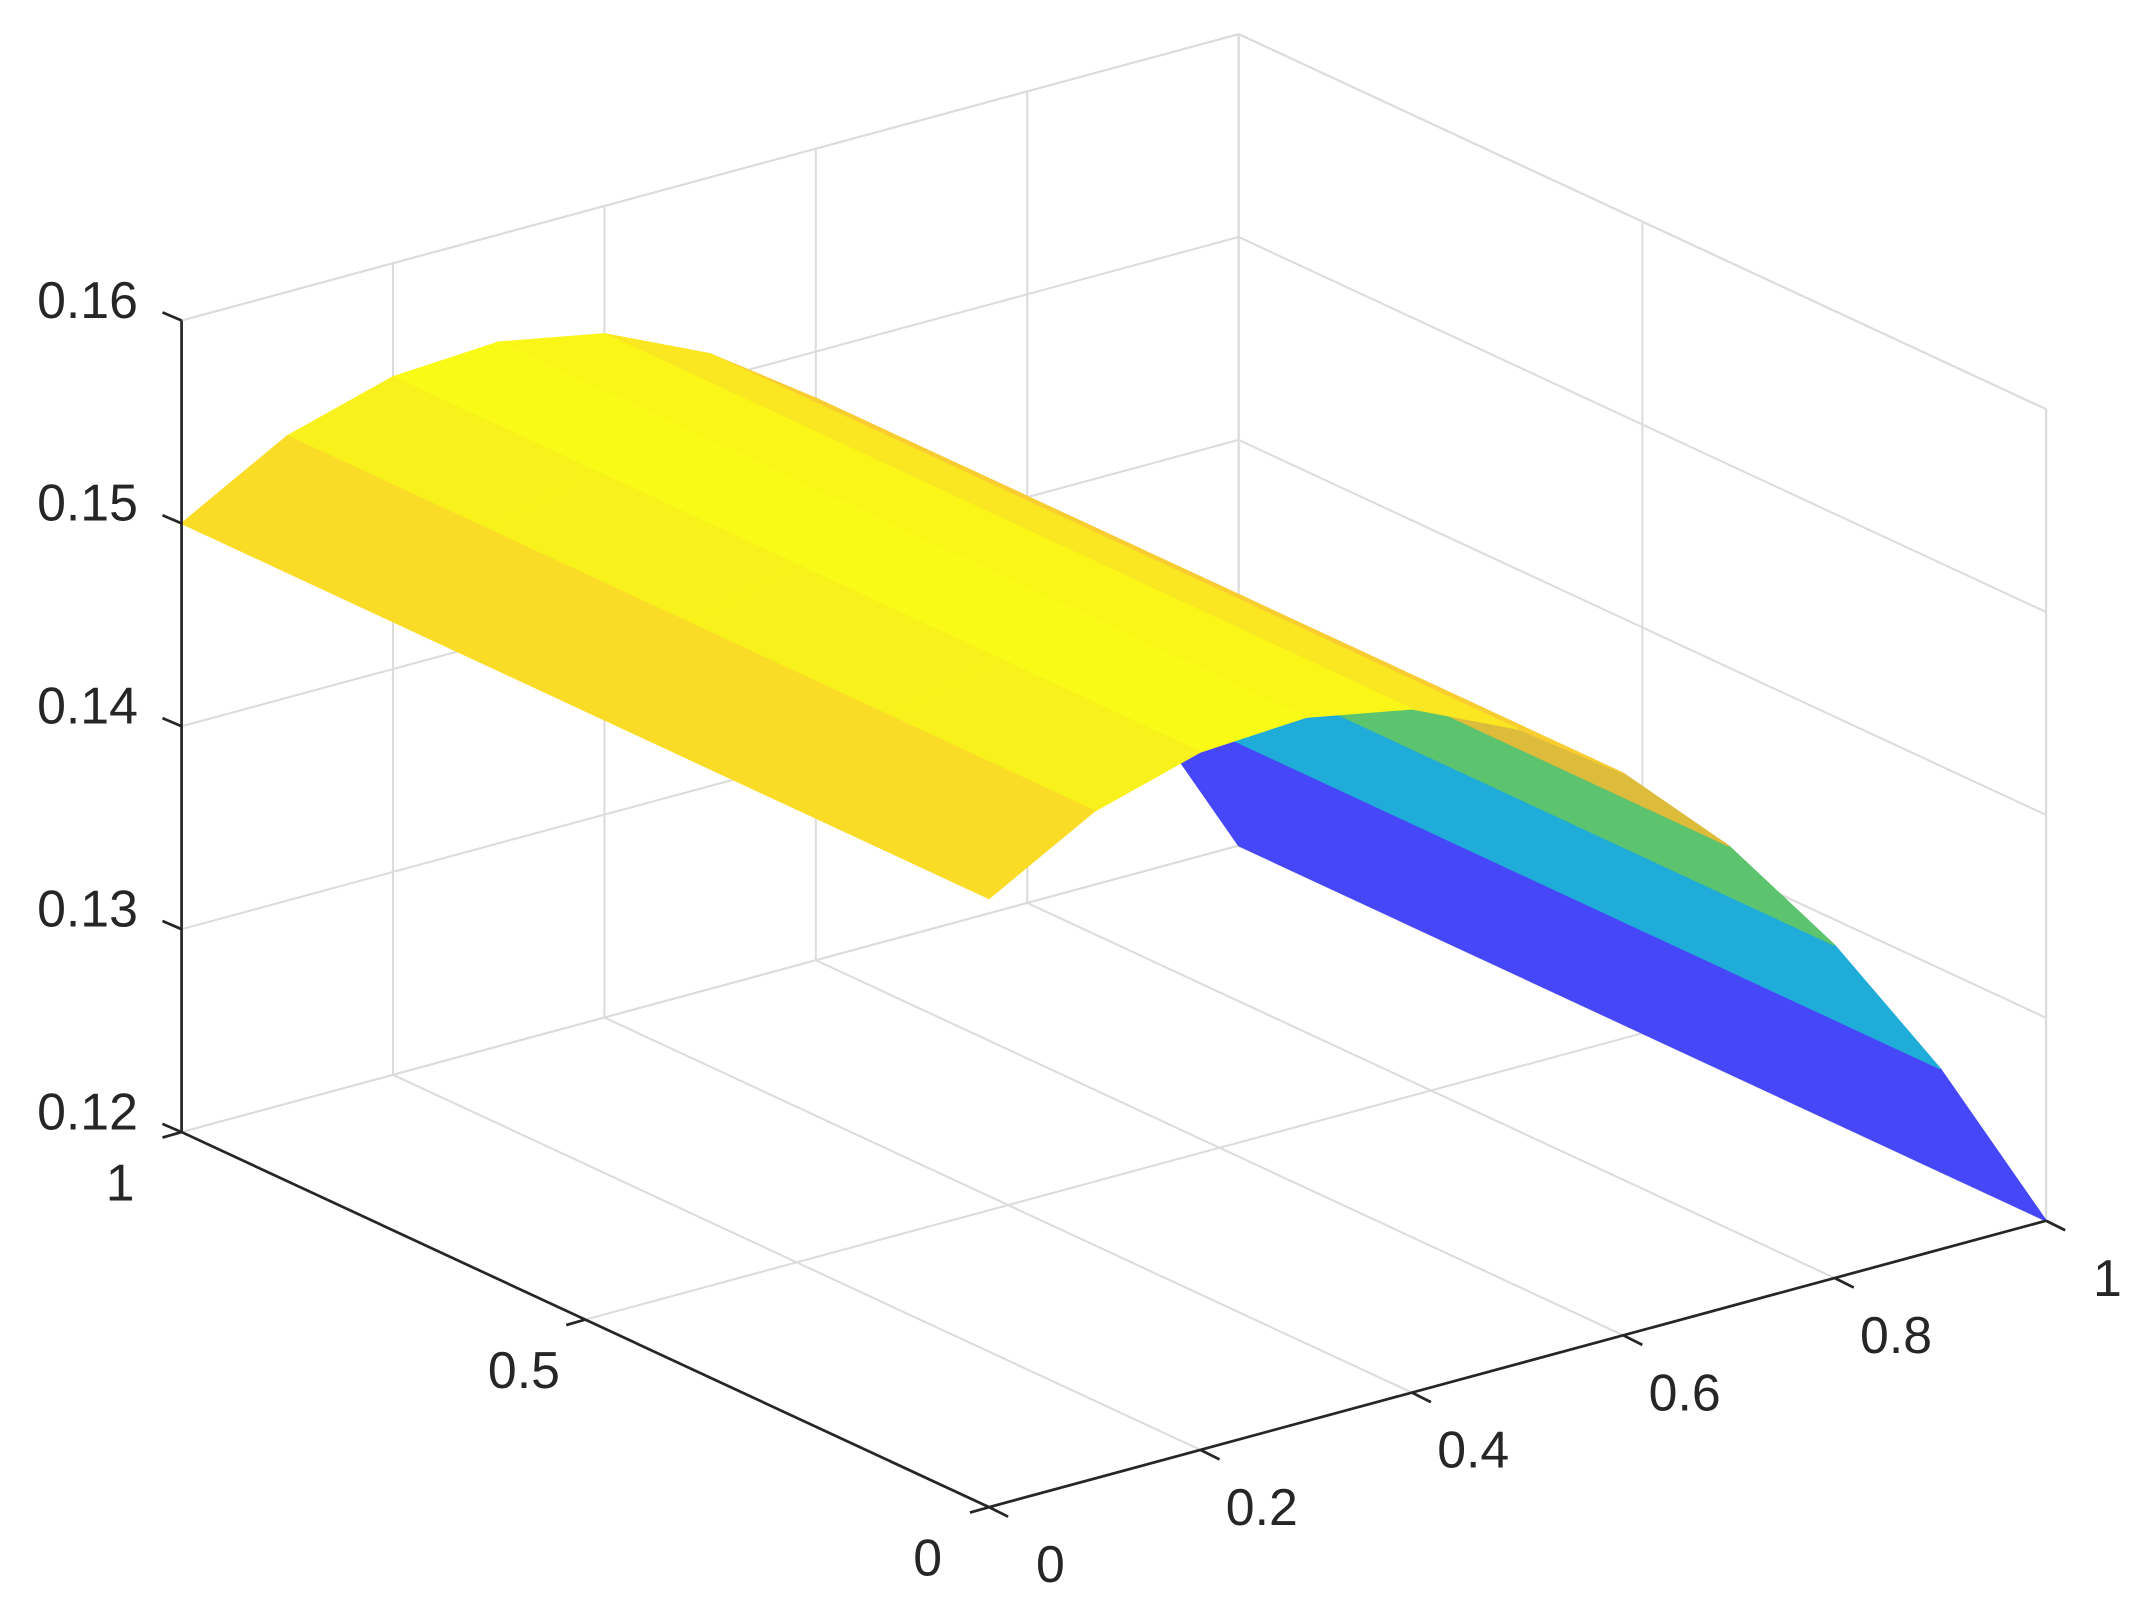 The height and width of the screenshot is (1619, 2139). What do you see at coordinates (941, 808) in the screenshot?
I see `surface-patch` at bounding box center [941, 808].